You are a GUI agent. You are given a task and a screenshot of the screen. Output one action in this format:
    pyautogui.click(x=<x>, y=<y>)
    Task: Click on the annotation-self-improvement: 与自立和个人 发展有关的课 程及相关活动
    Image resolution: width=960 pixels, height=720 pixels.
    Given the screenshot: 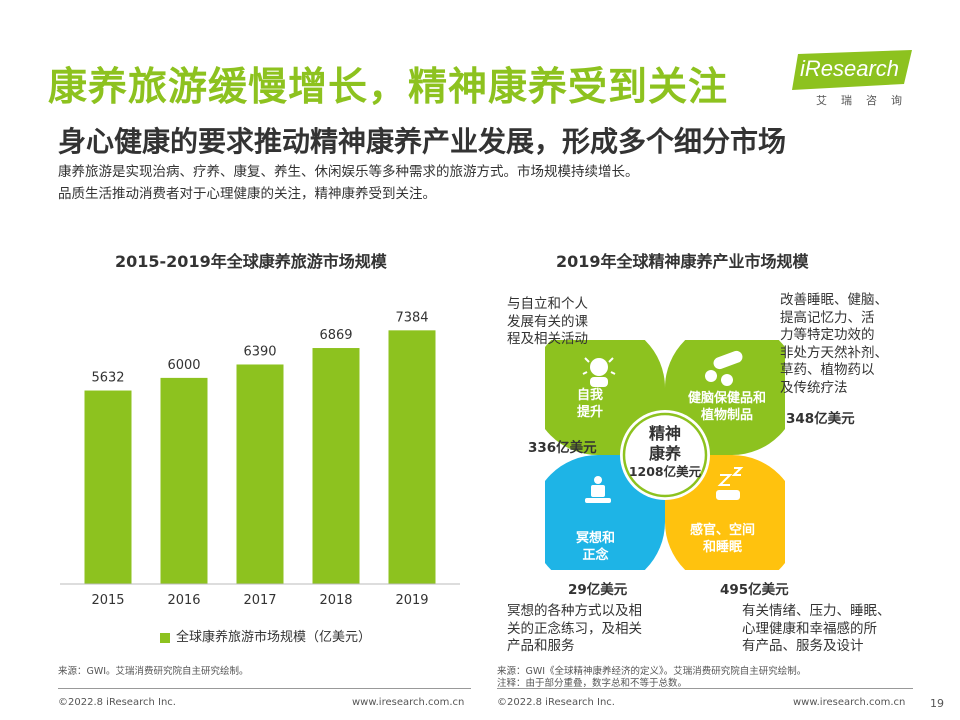 What is the action you would take?
    pyautogui.click(x=547, y=321)
    